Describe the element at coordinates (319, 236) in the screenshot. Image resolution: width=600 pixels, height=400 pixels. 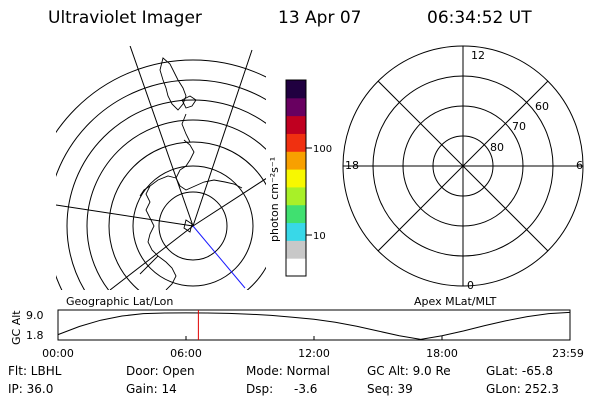
I see `colorbar-tick-10: 10` at that location.